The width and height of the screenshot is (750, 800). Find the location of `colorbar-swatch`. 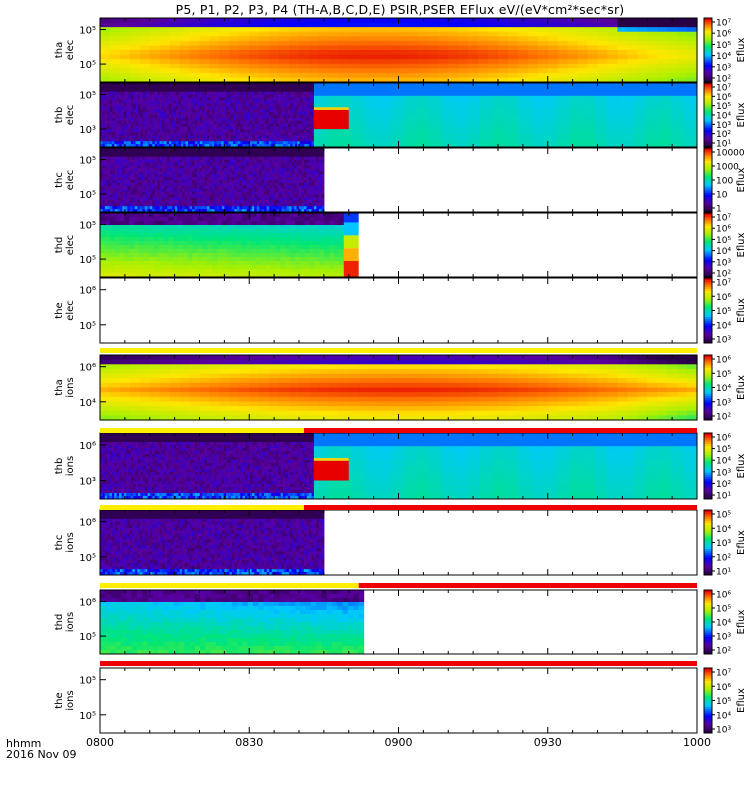

colorbar-swatch is located at coordinates (708, 43).